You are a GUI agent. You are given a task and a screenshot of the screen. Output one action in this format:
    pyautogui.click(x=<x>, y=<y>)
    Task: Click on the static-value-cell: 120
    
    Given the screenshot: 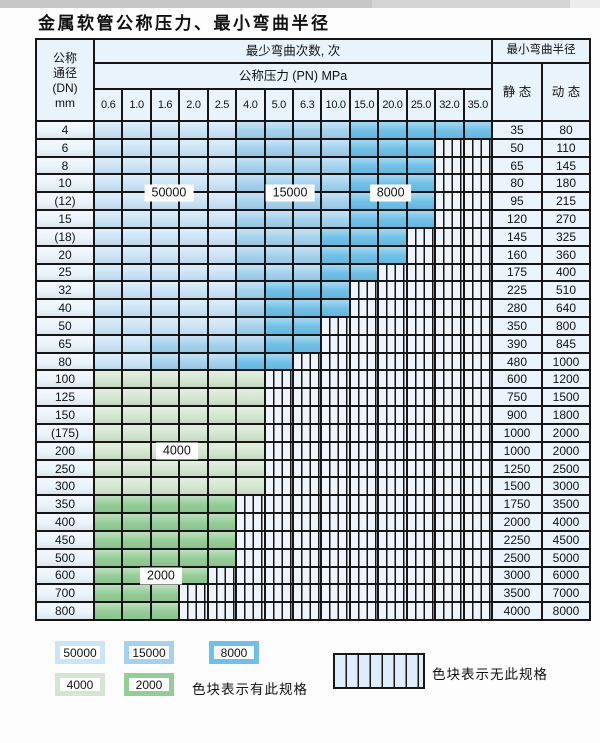 What is the action you would take?
    pyautogui.click(x=517, y=219)
    